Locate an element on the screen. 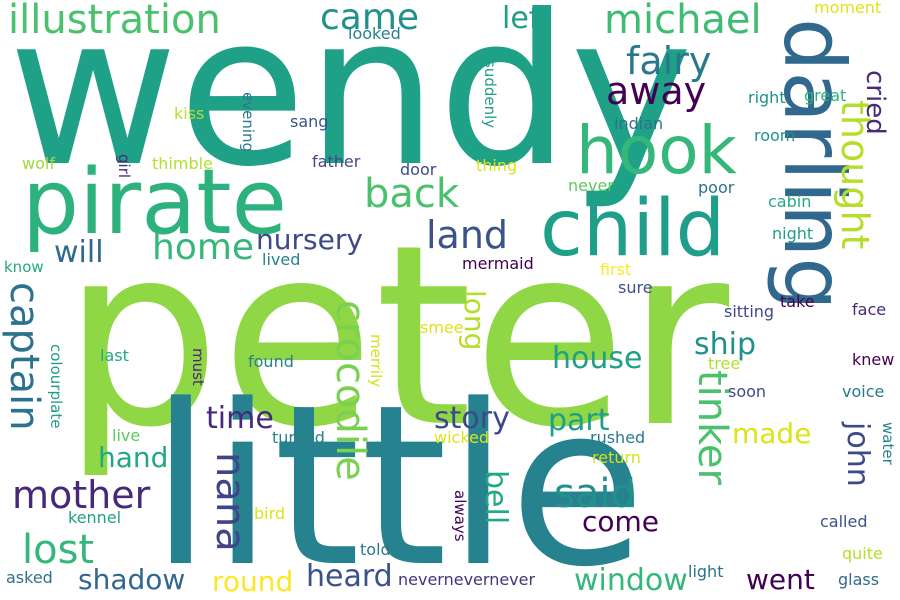 The height and width of the screenshot is (600, 900). word-come: come is located at coordinates (621, 521).